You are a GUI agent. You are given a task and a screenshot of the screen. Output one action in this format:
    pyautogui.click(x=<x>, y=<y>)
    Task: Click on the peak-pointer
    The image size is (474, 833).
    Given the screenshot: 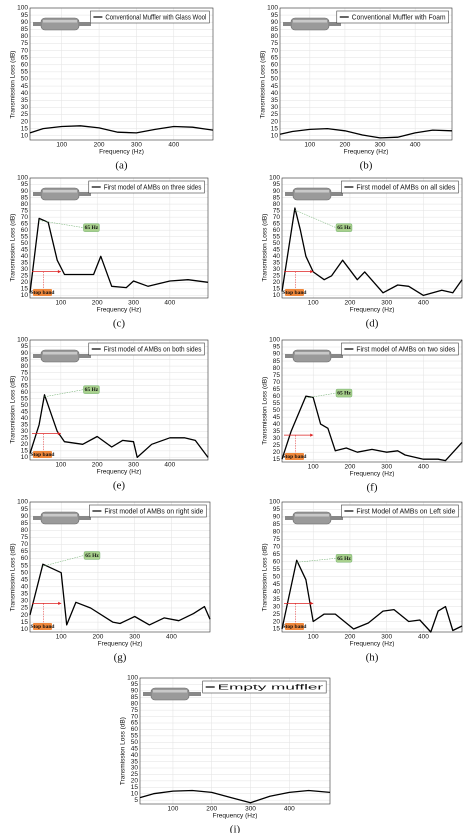 What is the action you would take?
    pyautogui.click(x=316, y=560)
    